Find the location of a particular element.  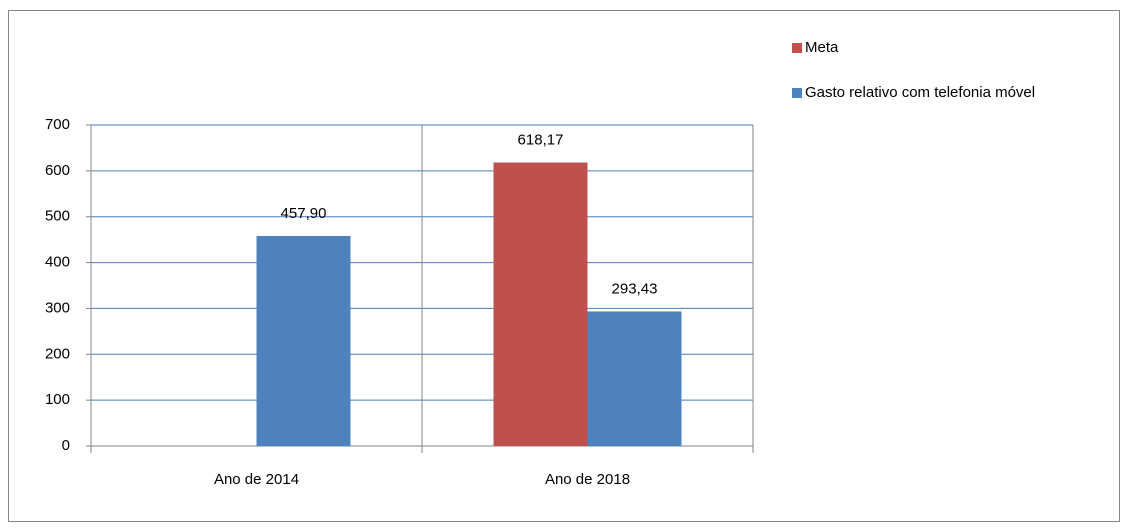

data-label: 618,17 is located at coordinates (541, 139).